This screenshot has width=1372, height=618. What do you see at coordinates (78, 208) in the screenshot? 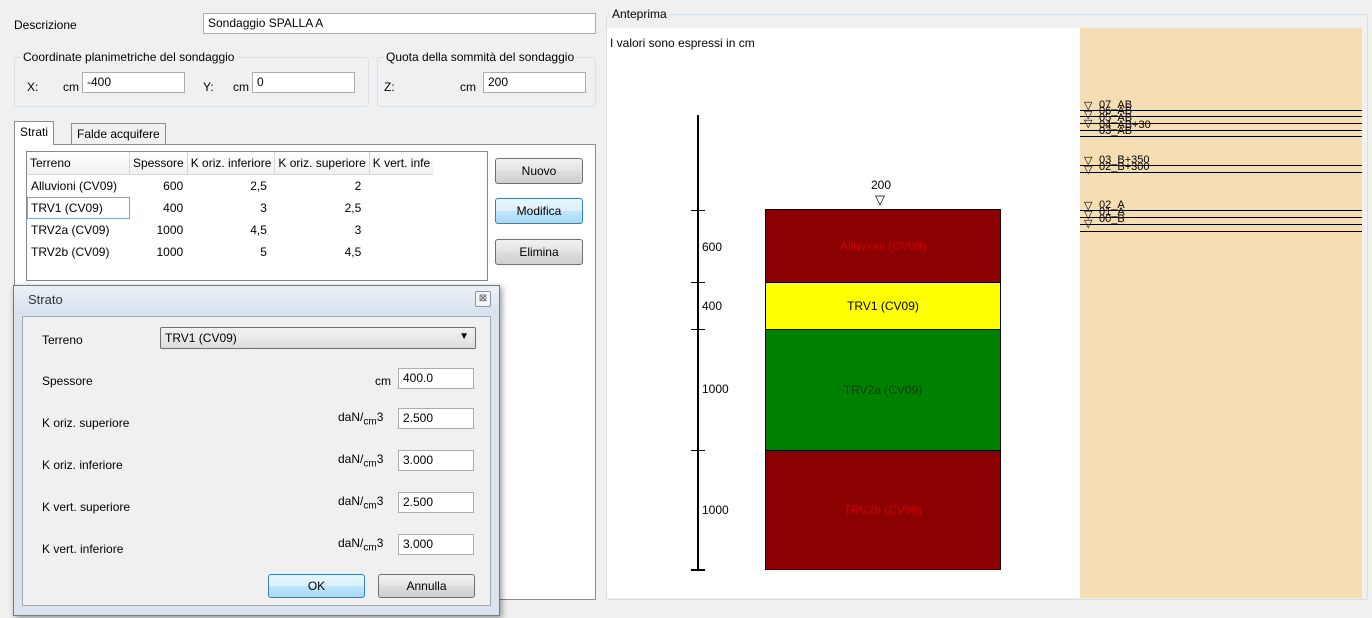
I see `cell-terreno: TRV1 (CV09)` at bounding box center [78, 208].